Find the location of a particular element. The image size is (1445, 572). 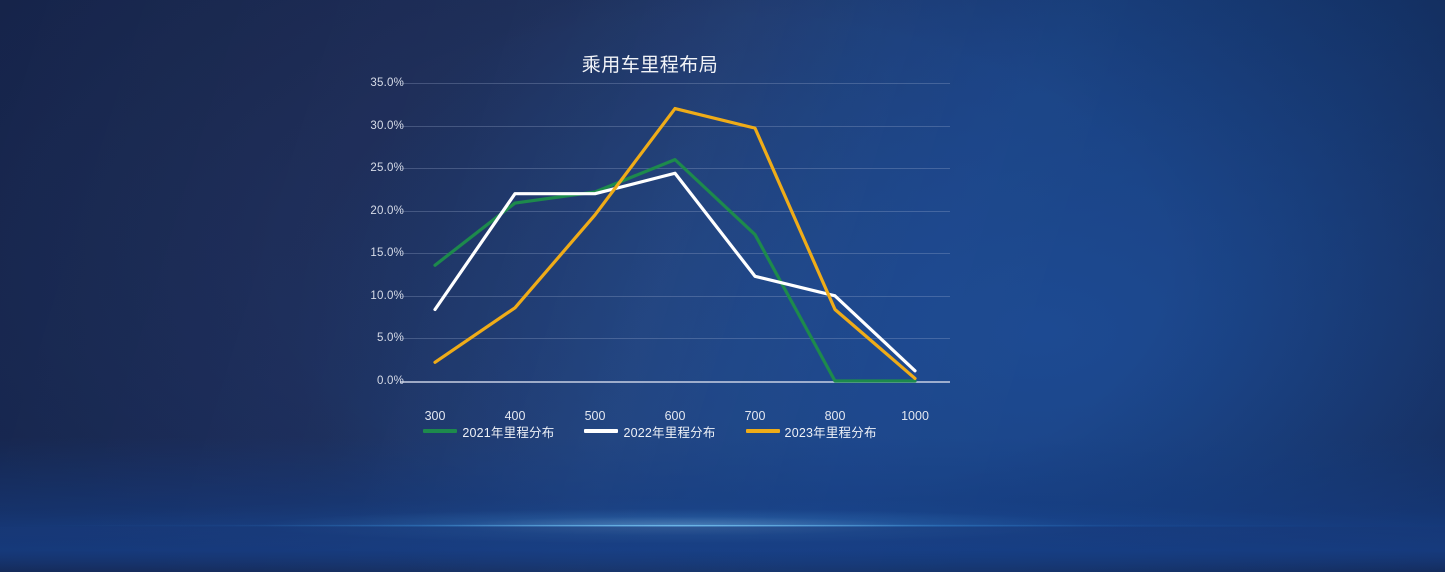

x-axis-tick-label: 1000 is located at coordinates (915, 416).